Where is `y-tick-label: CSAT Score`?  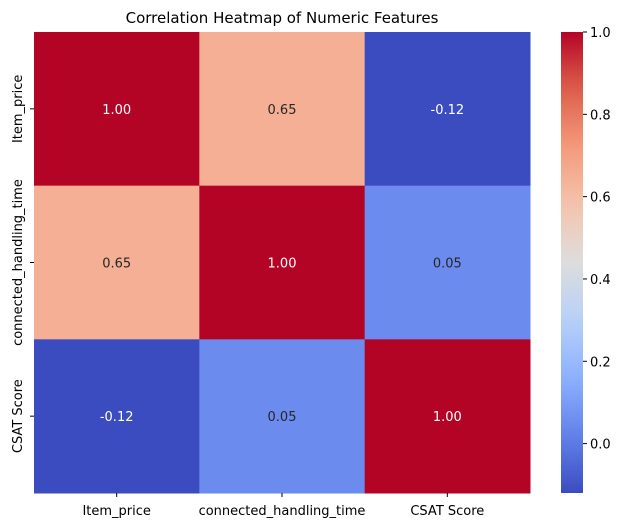 y-tick-label: CSAT Score is located at coordinates (18, 416).